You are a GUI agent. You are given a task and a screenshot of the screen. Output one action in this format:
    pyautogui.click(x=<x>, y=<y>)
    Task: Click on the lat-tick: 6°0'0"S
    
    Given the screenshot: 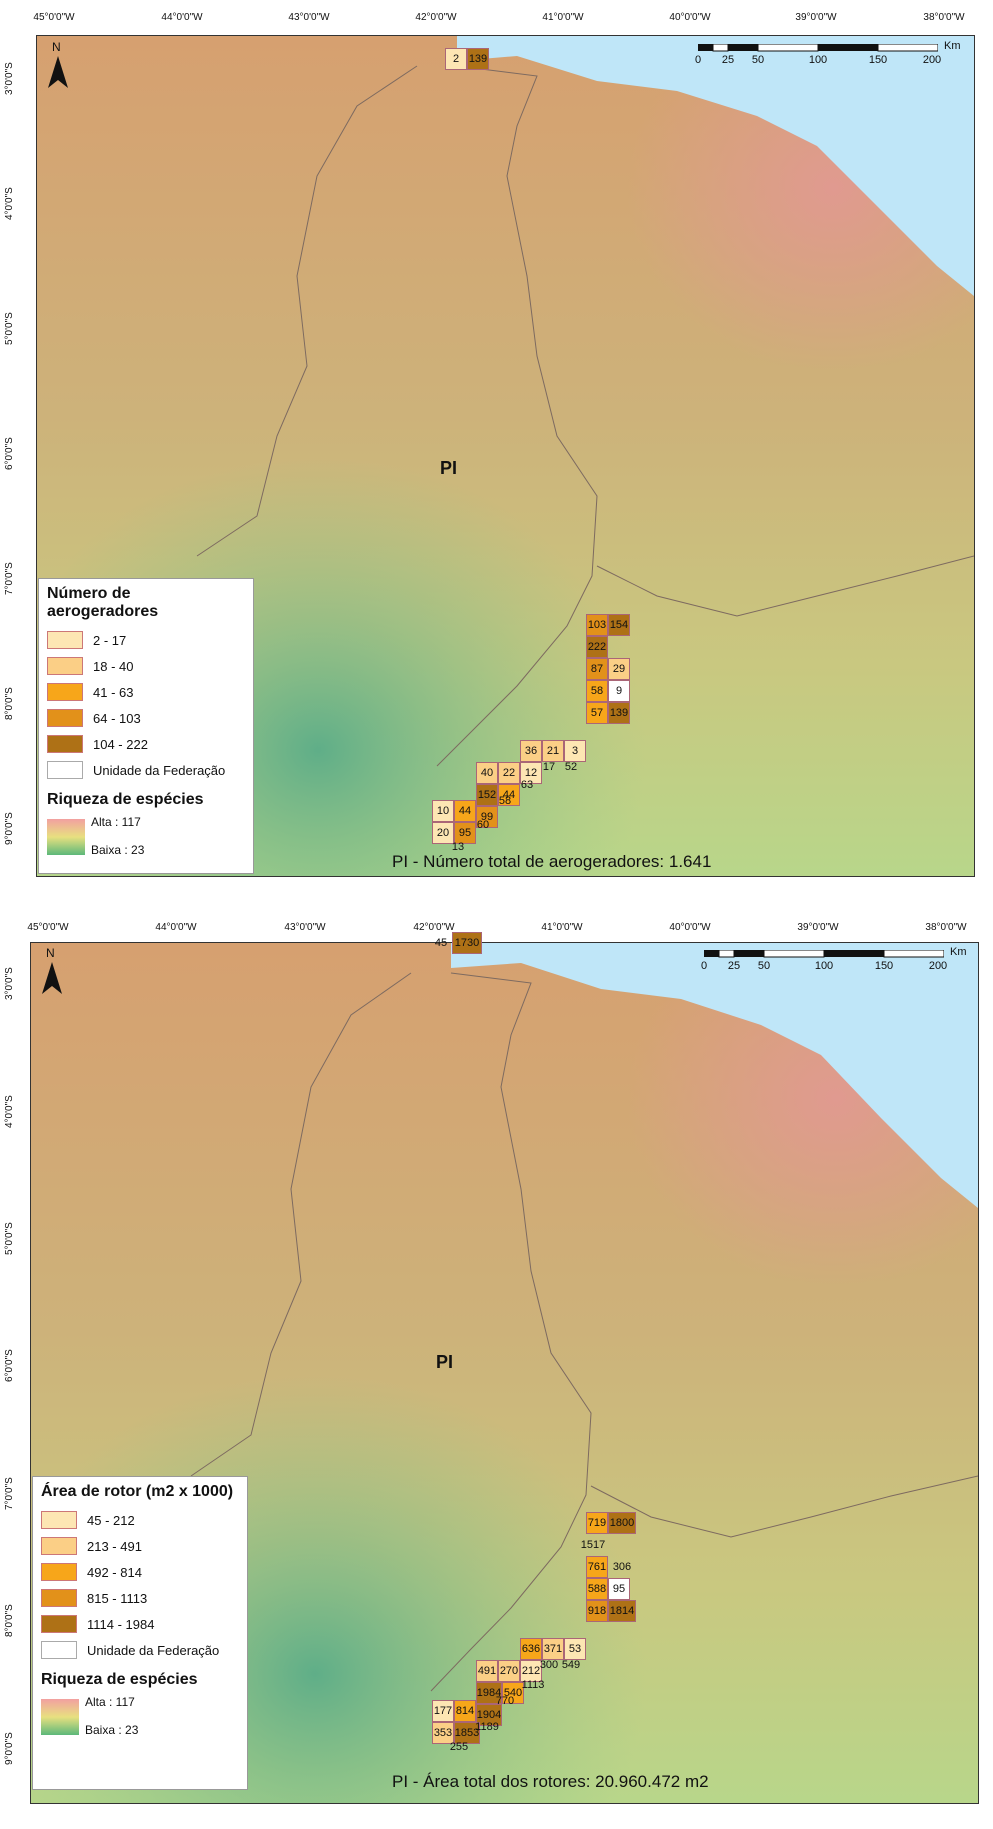 What is the action you would take?
    pyautogui.click(x=9, y=453)
    